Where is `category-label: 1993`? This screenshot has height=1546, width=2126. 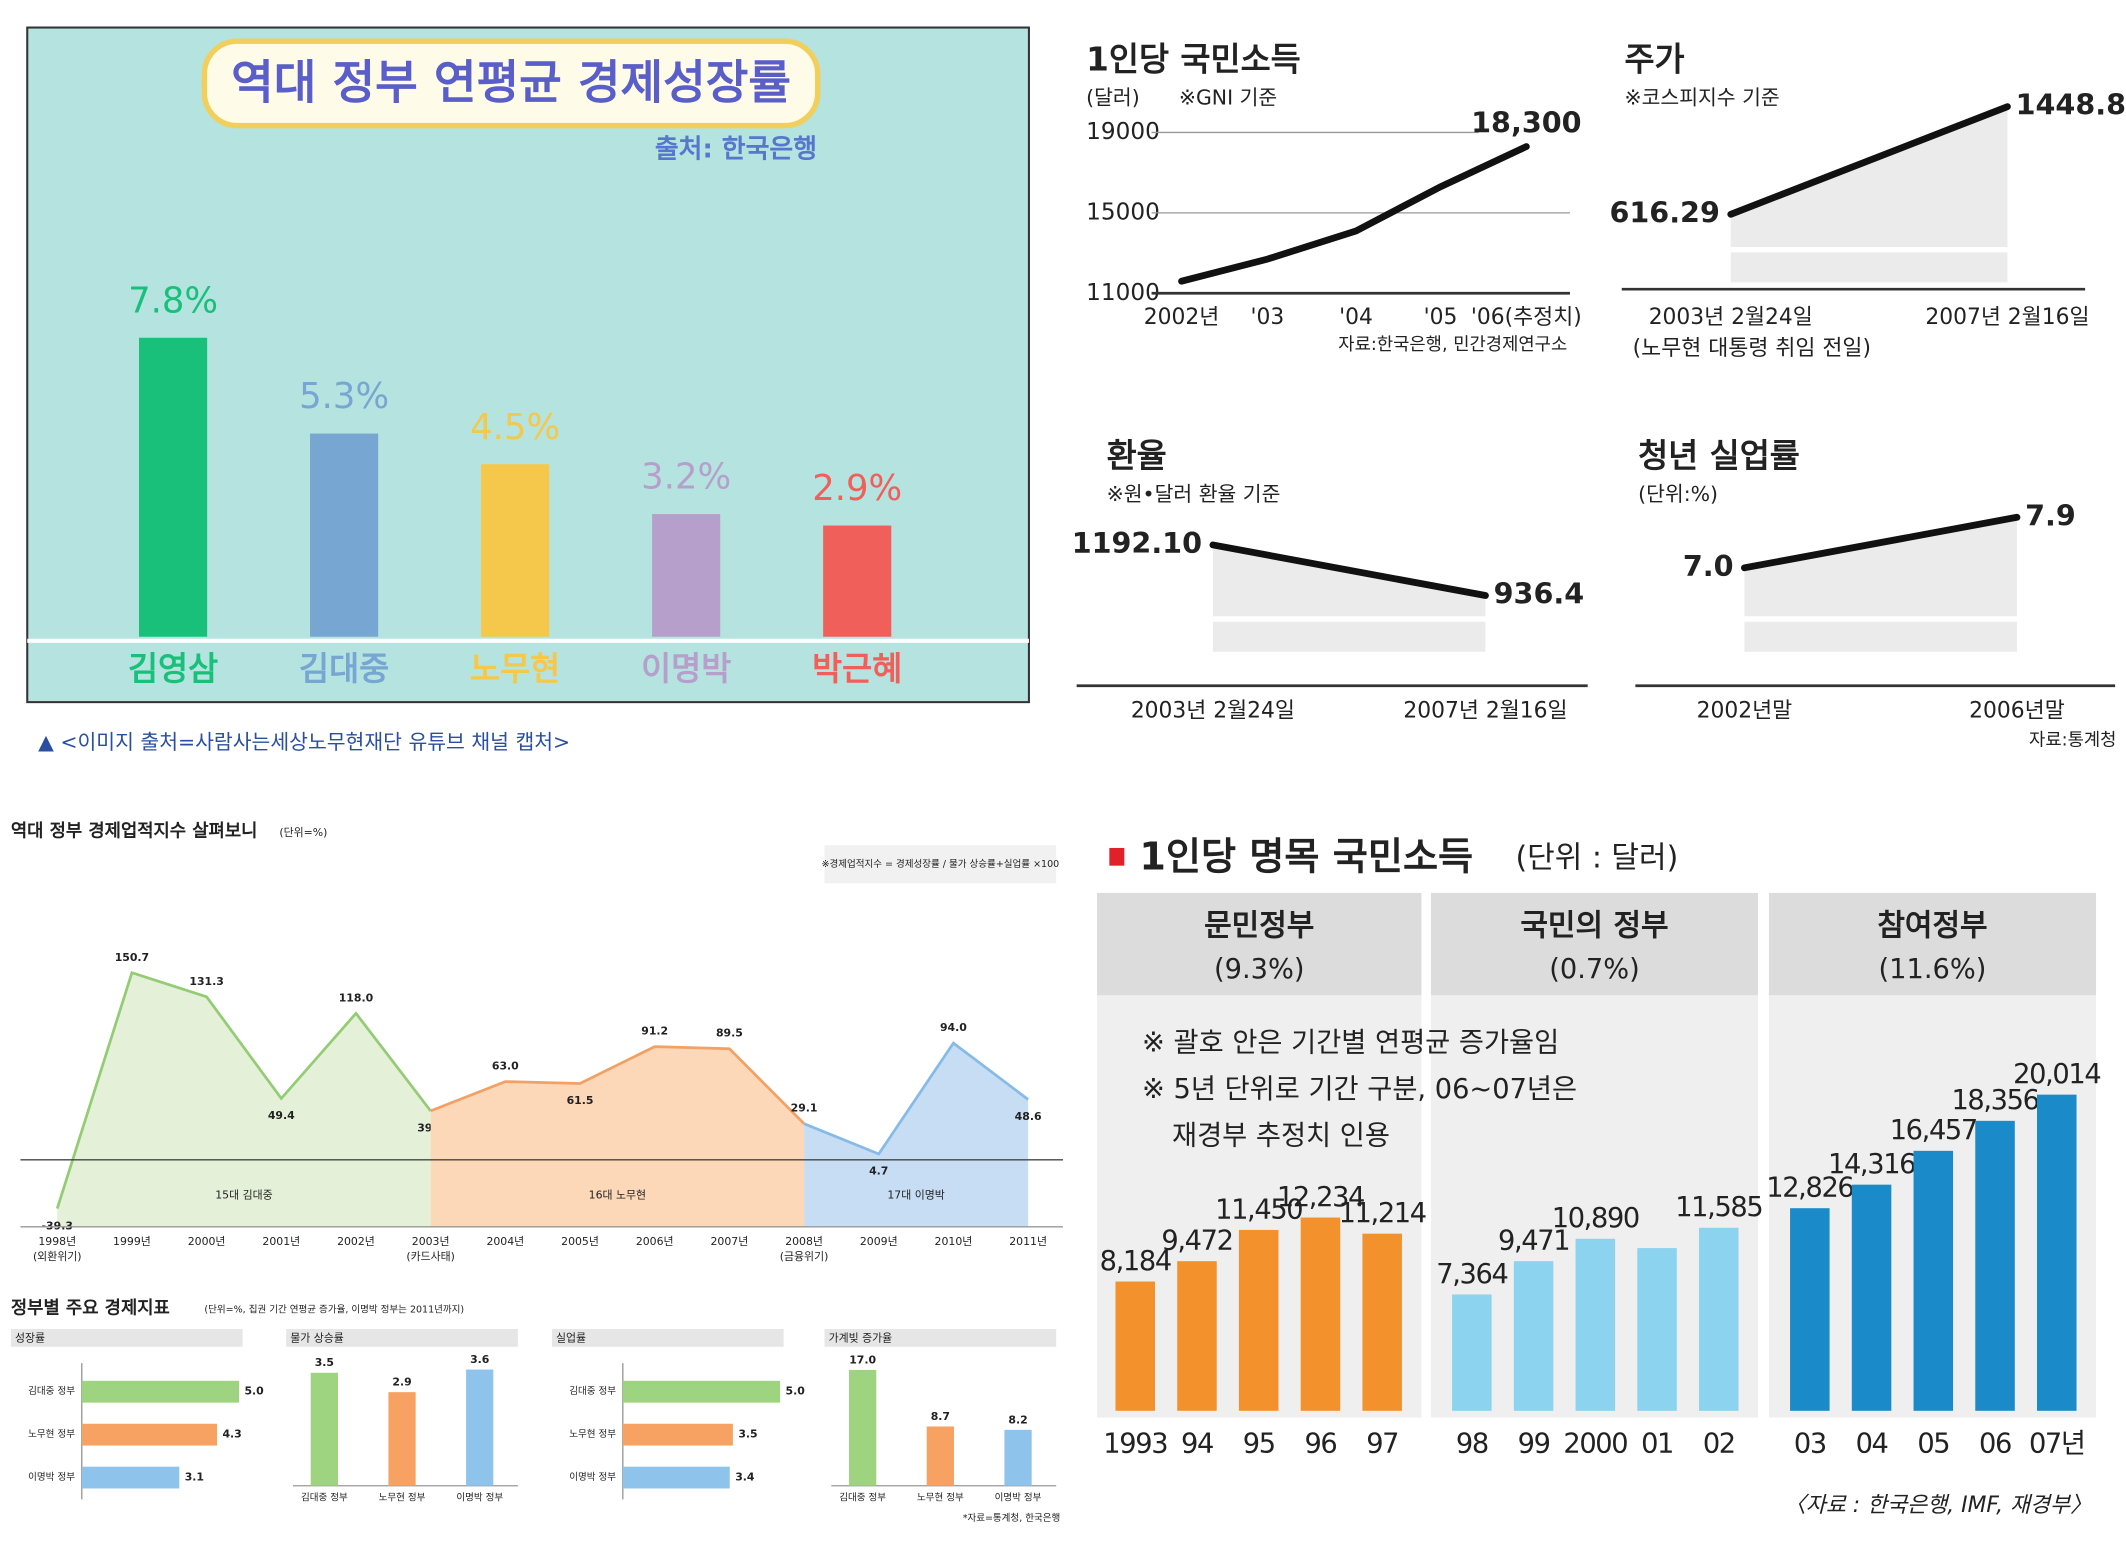
category-label: 1993 is located at coordinates (1135, 1443).